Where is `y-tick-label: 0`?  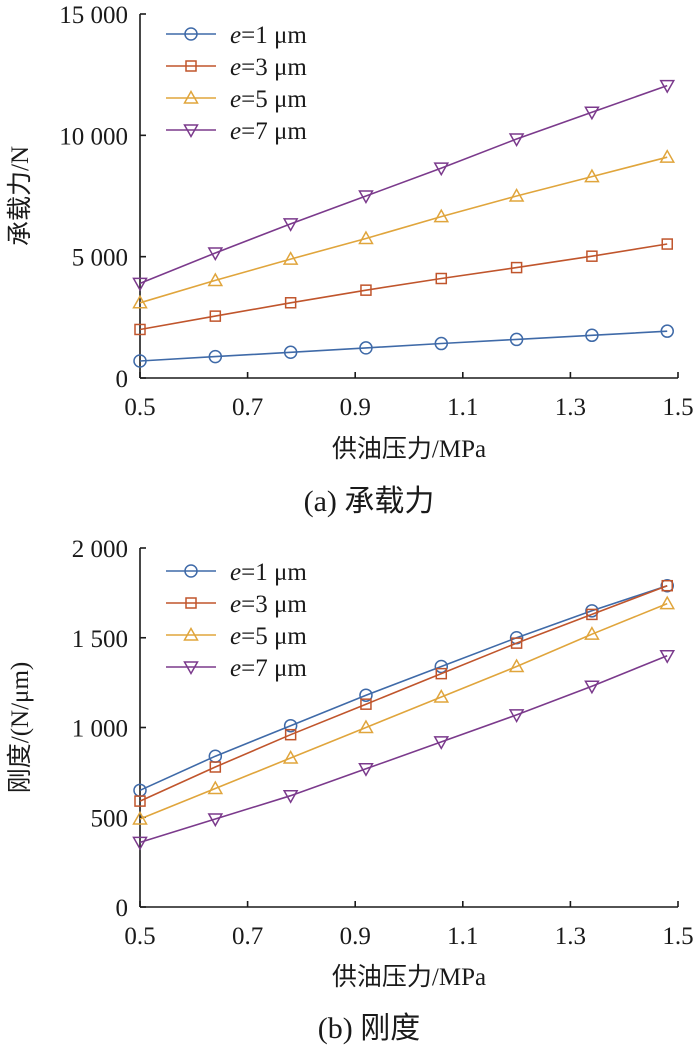 y-tick-label: 0 is located at coordinates (122, 379).